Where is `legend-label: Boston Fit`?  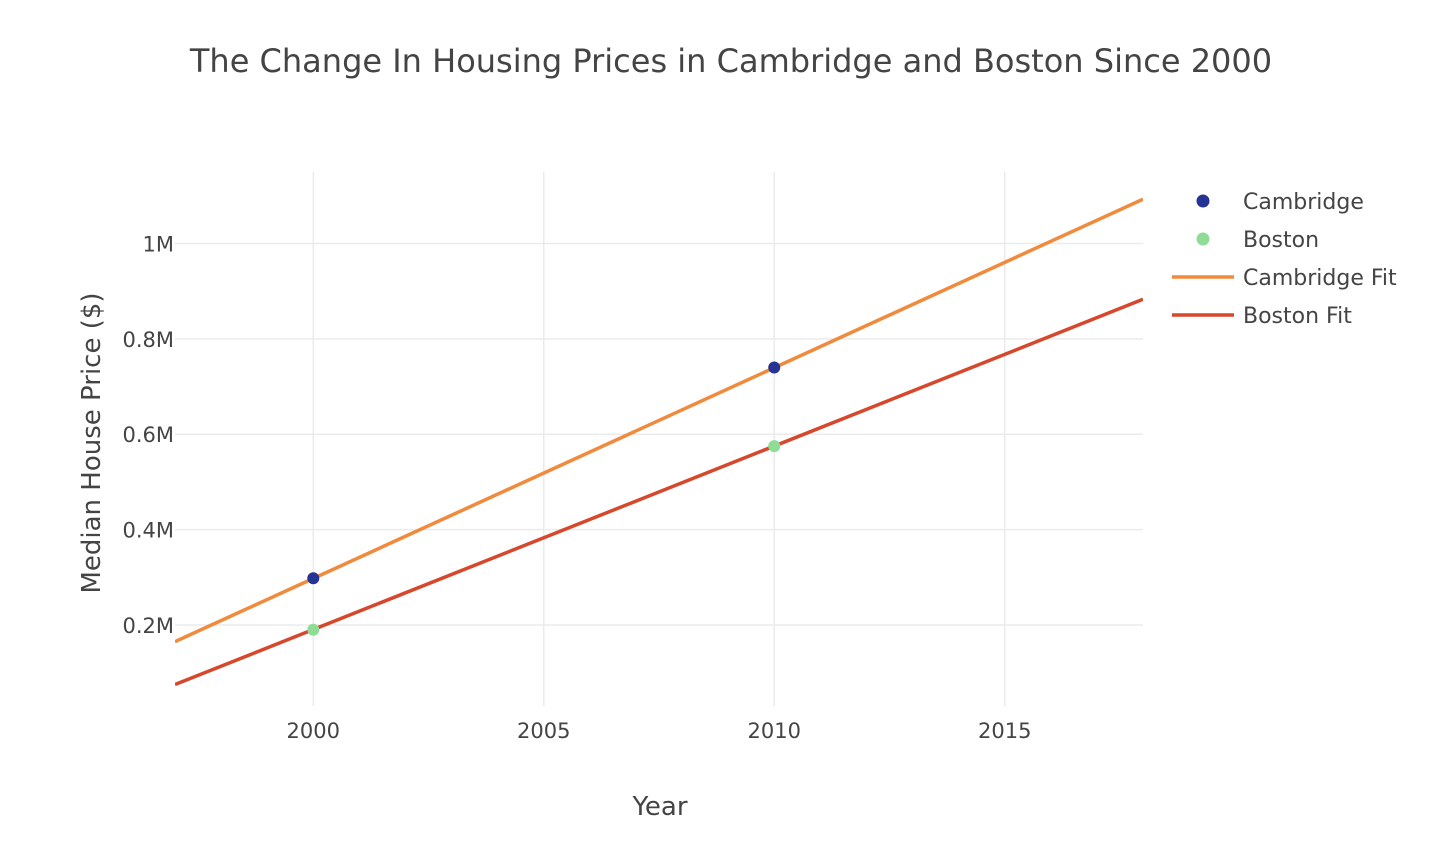 legend-label: Boston Fit is located at coordinates (1297, 316).